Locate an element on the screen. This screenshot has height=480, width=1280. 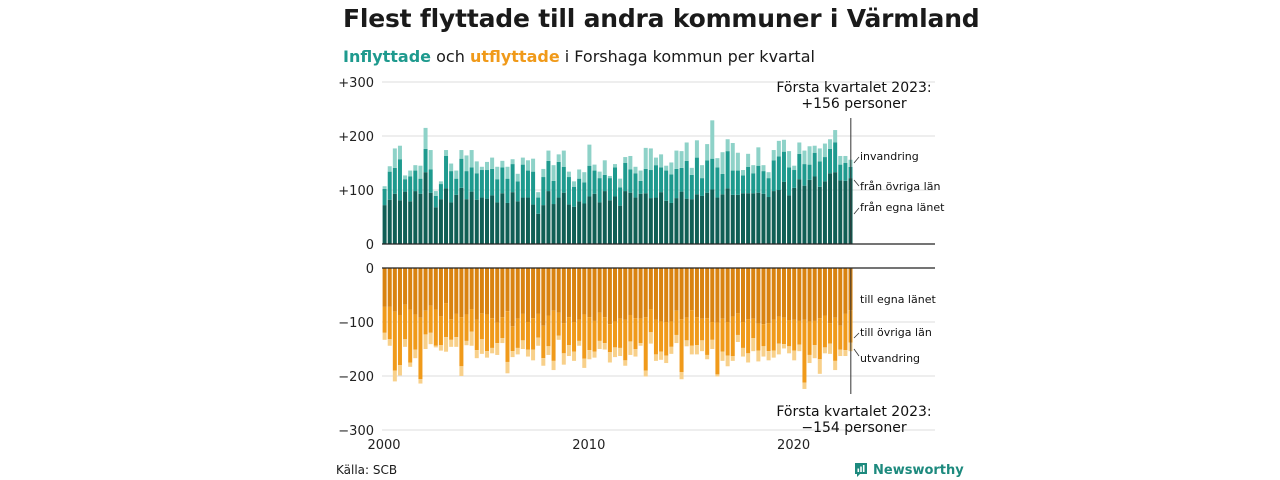
y-tick-top: +300 is located at coordinates (356, 83).